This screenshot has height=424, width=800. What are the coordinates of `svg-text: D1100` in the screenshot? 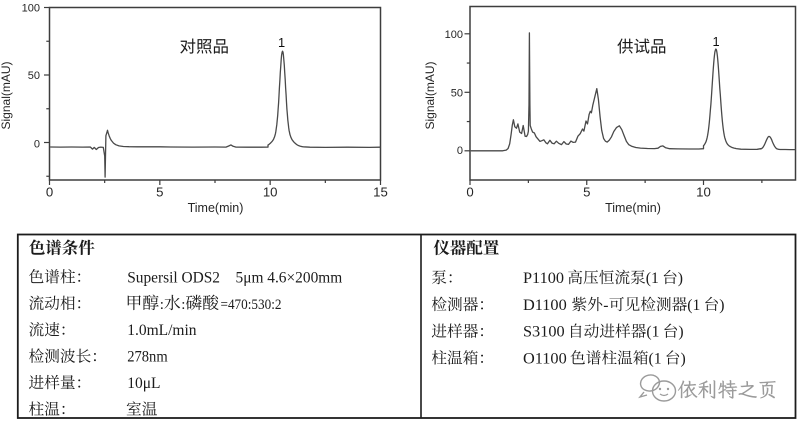 It's located at (545, 304).